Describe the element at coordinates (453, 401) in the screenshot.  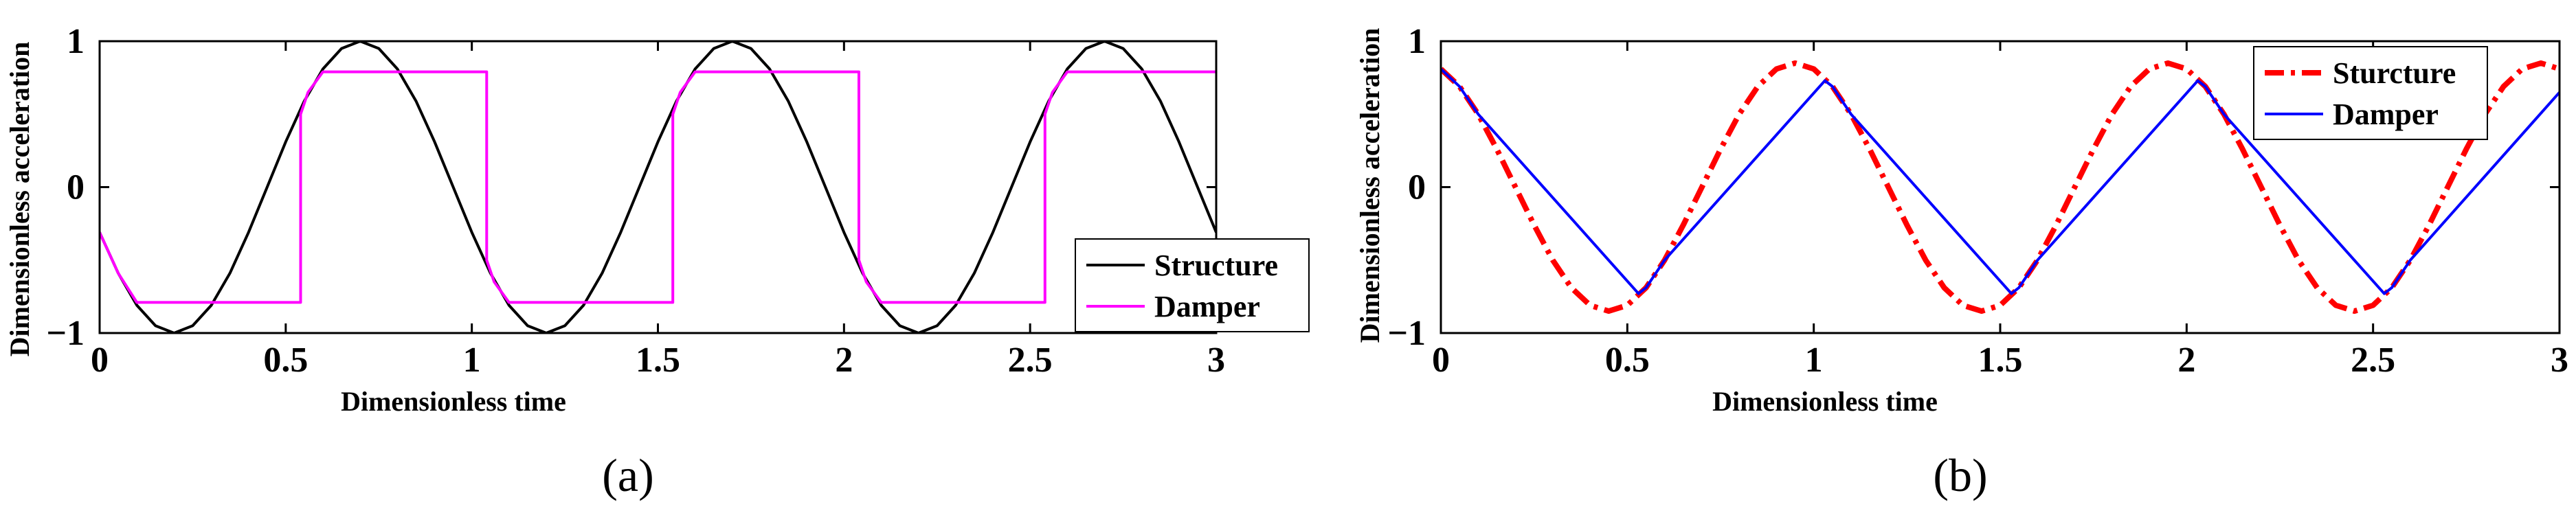
I see `x-axis-title-a: Dimensionless time` at that location.